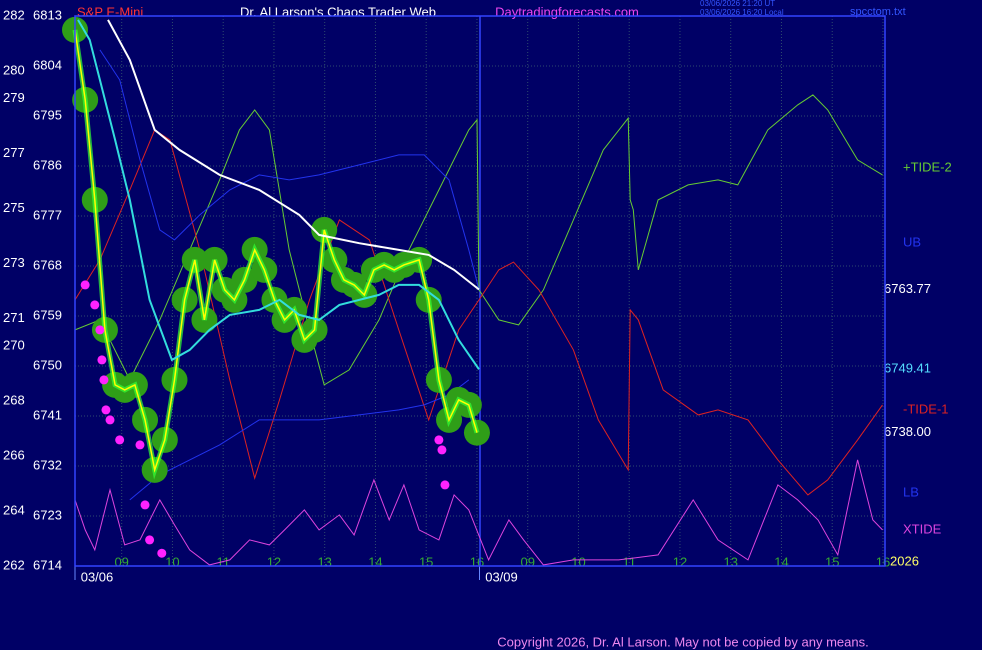 The height and width of the screenshot is (650, 982). What do you see at coordinates (14, 14) in the screenshot?
I see `y2-tick-label: 282` at bounding box center [14, 14].